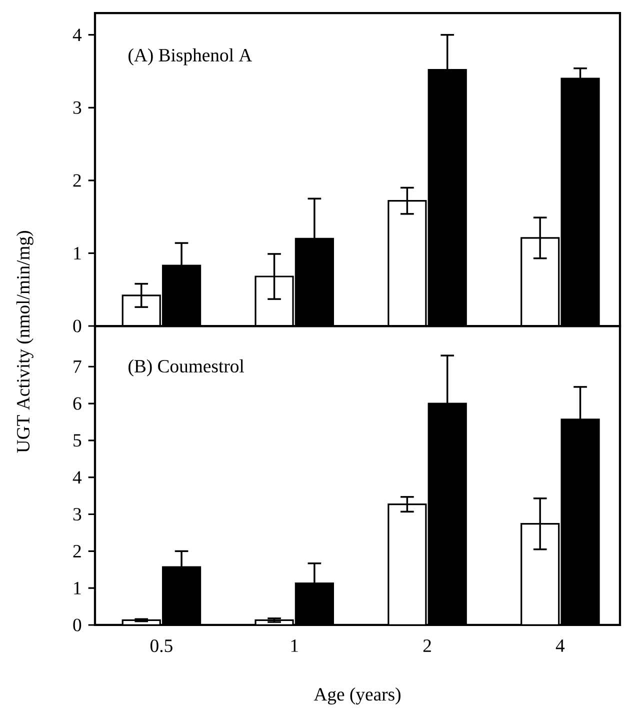 The image size is (627, 711). What do you see at coordinates (77, 403) in the screenshot?
I see `y-tick-label: 6` at bounding box center [77, 403].